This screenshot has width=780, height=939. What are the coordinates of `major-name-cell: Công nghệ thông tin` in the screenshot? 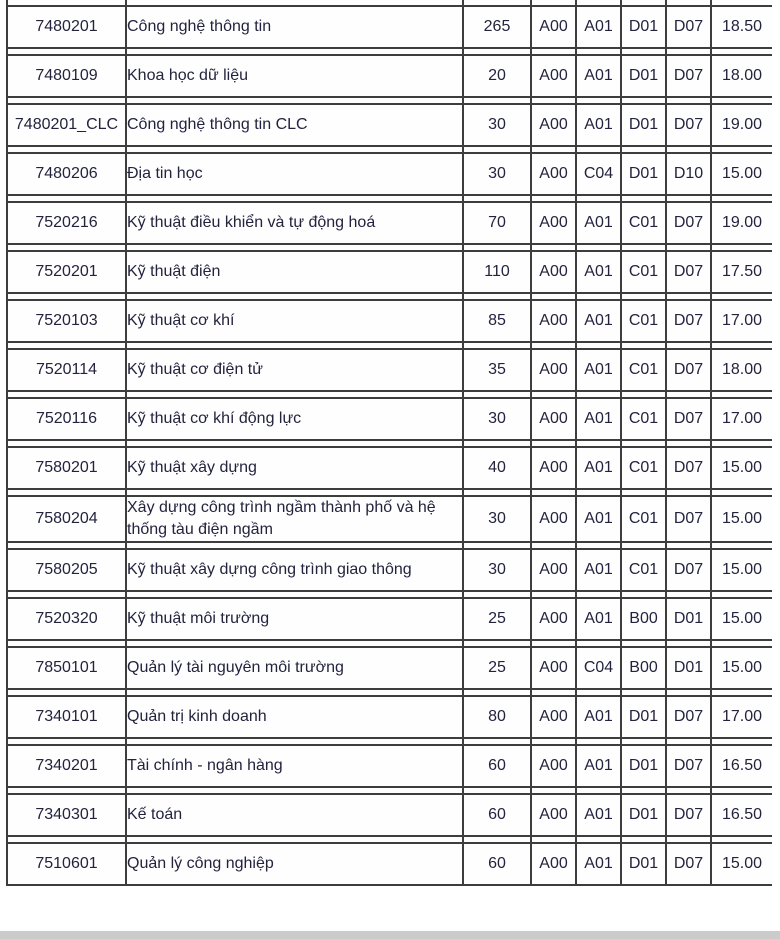 It's located at (294, 27).